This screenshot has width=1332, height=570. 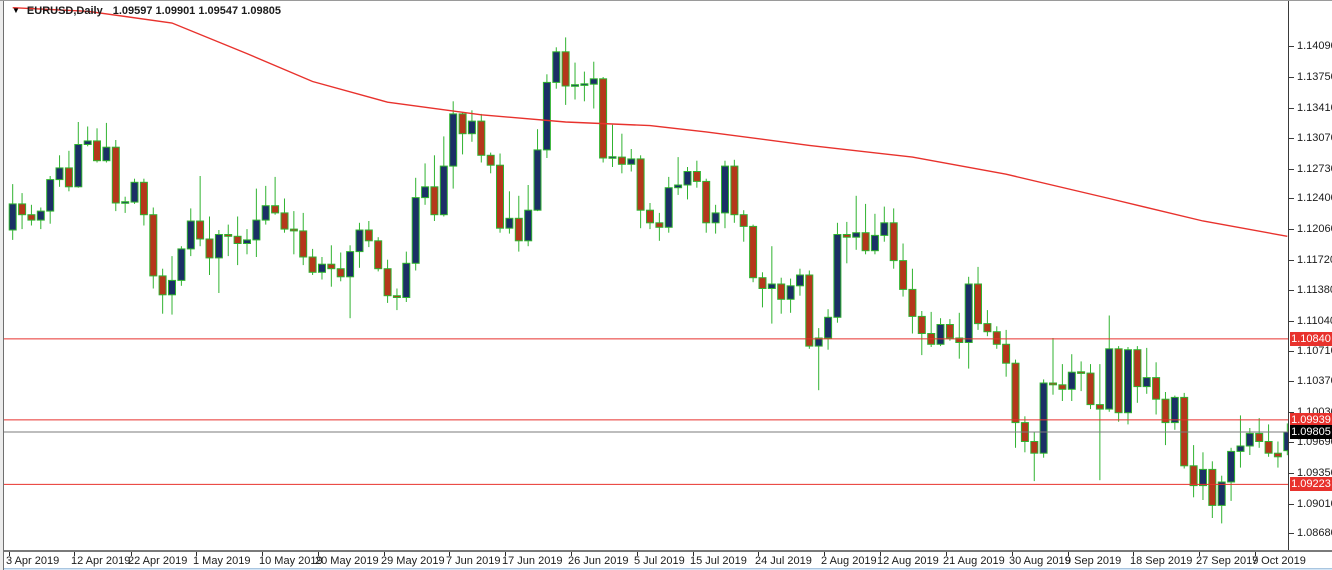 I want to click on price-axis-label: 1.11040, so click(x=1314, y=321).